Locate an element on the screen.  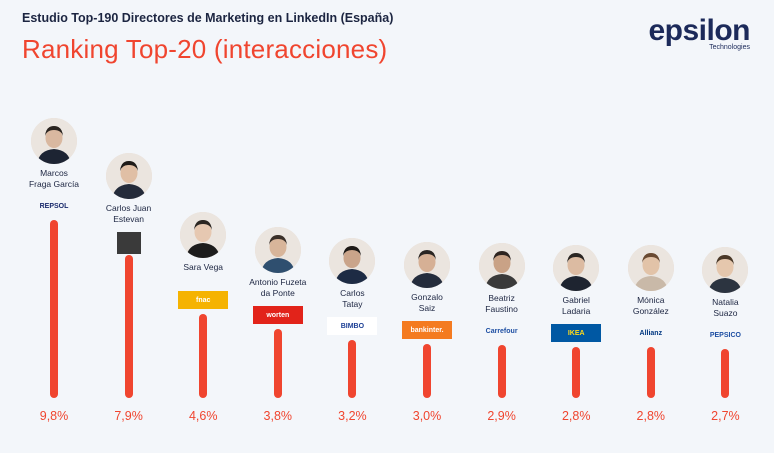
person-name-line: Ladaria is located at coordinates (576, 311).